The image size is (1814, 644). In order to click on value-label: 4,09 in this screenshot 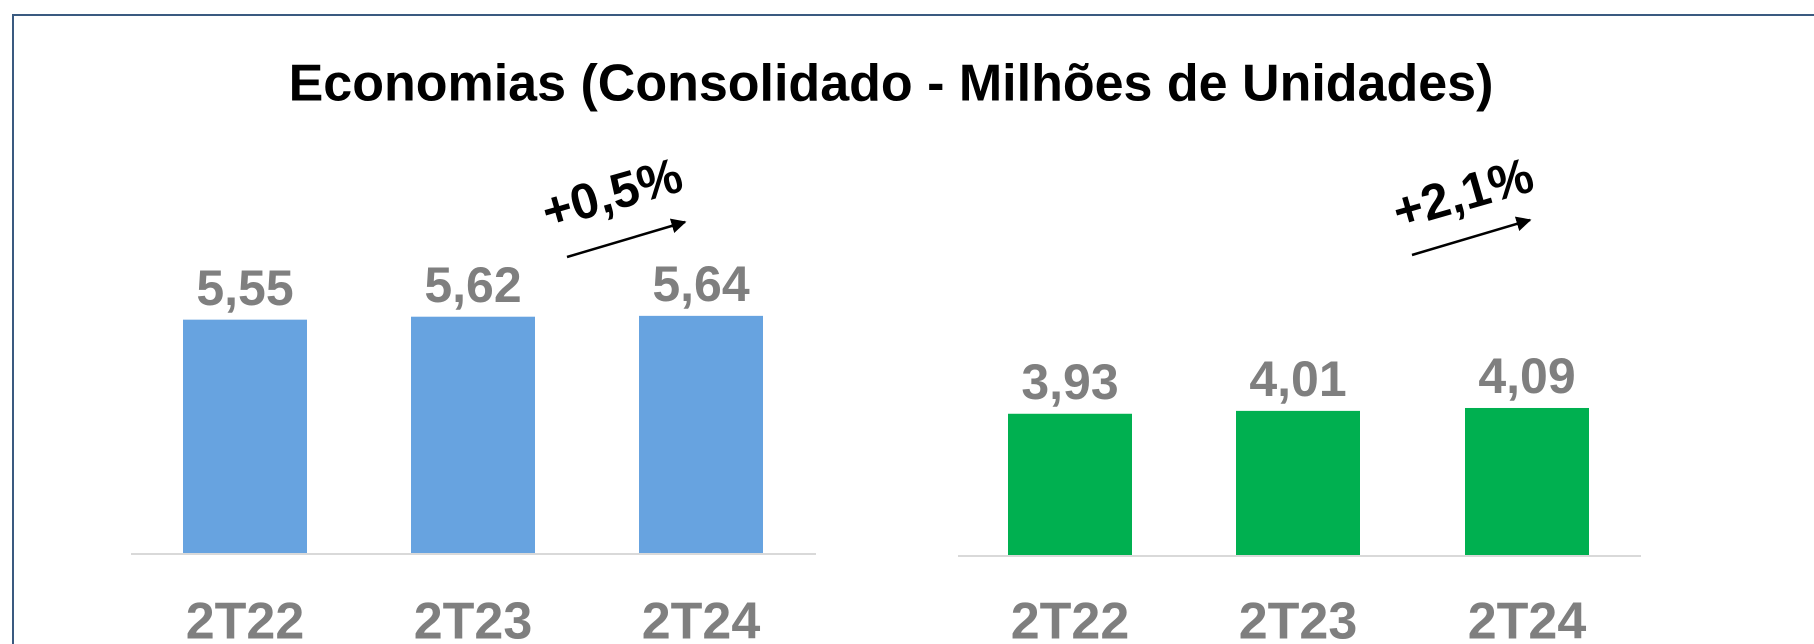, I will do `click(1526, 376)`.